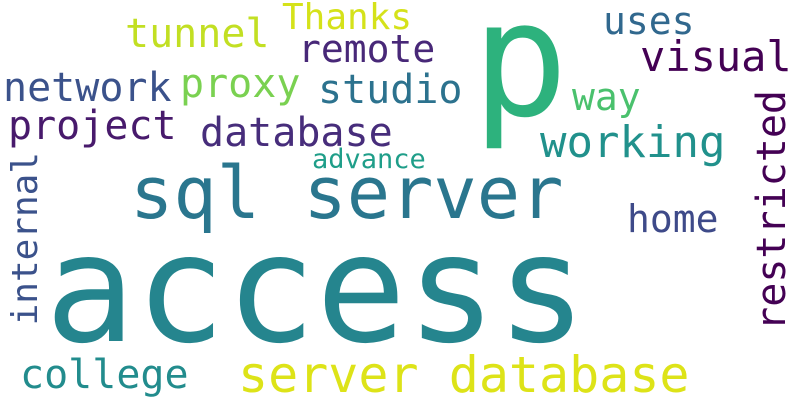  Describe the element at coordinates (104, 375) in the screenshot. I see `word-college: college` at that location.